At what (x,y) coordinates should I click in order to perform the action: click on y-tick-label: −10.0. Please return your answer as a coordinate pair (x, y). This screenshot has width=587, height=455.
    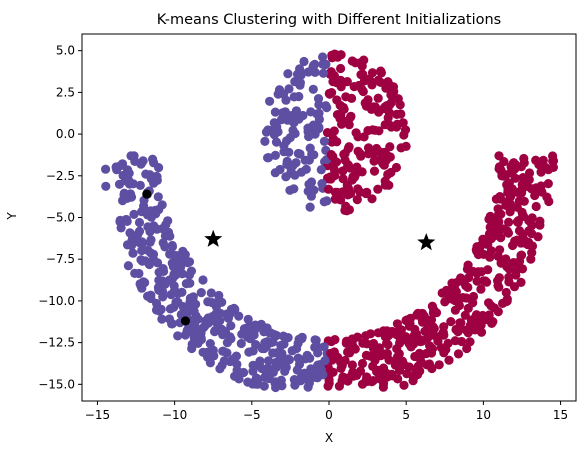
    Looking at the image, I should click on (56, 301).